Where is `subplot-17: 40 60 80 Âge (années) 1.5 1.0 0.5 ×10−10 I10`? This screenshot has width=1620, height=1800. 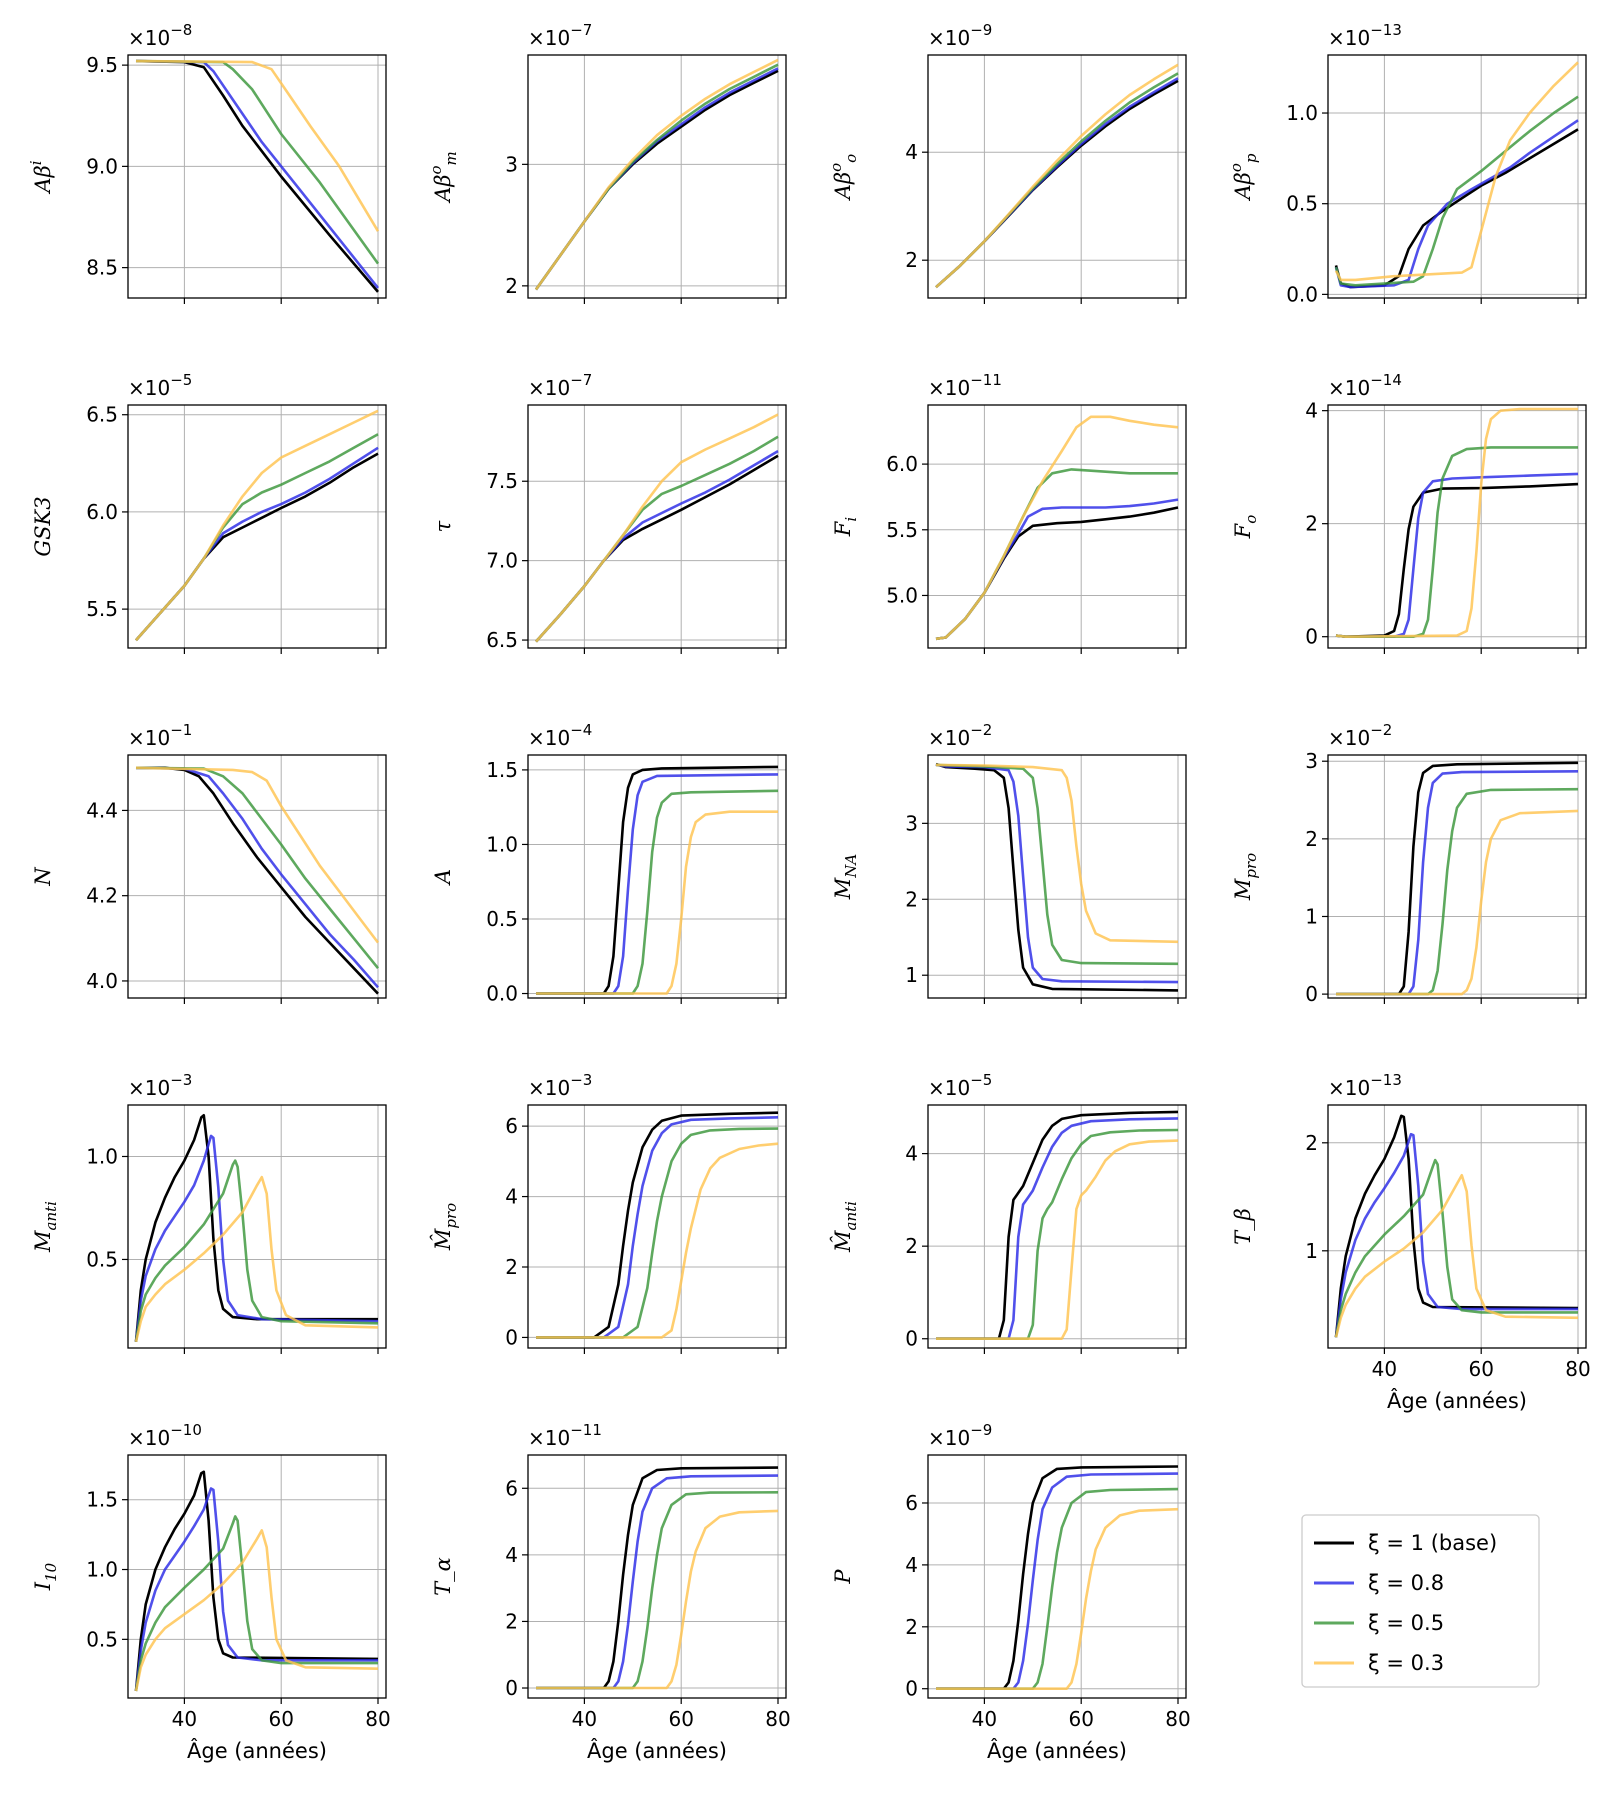 subplot-17: 40 60 80 Âge (années) 1.5 1.0 0.5 ×10−10 I10 is located at coordinates (211, 1592).